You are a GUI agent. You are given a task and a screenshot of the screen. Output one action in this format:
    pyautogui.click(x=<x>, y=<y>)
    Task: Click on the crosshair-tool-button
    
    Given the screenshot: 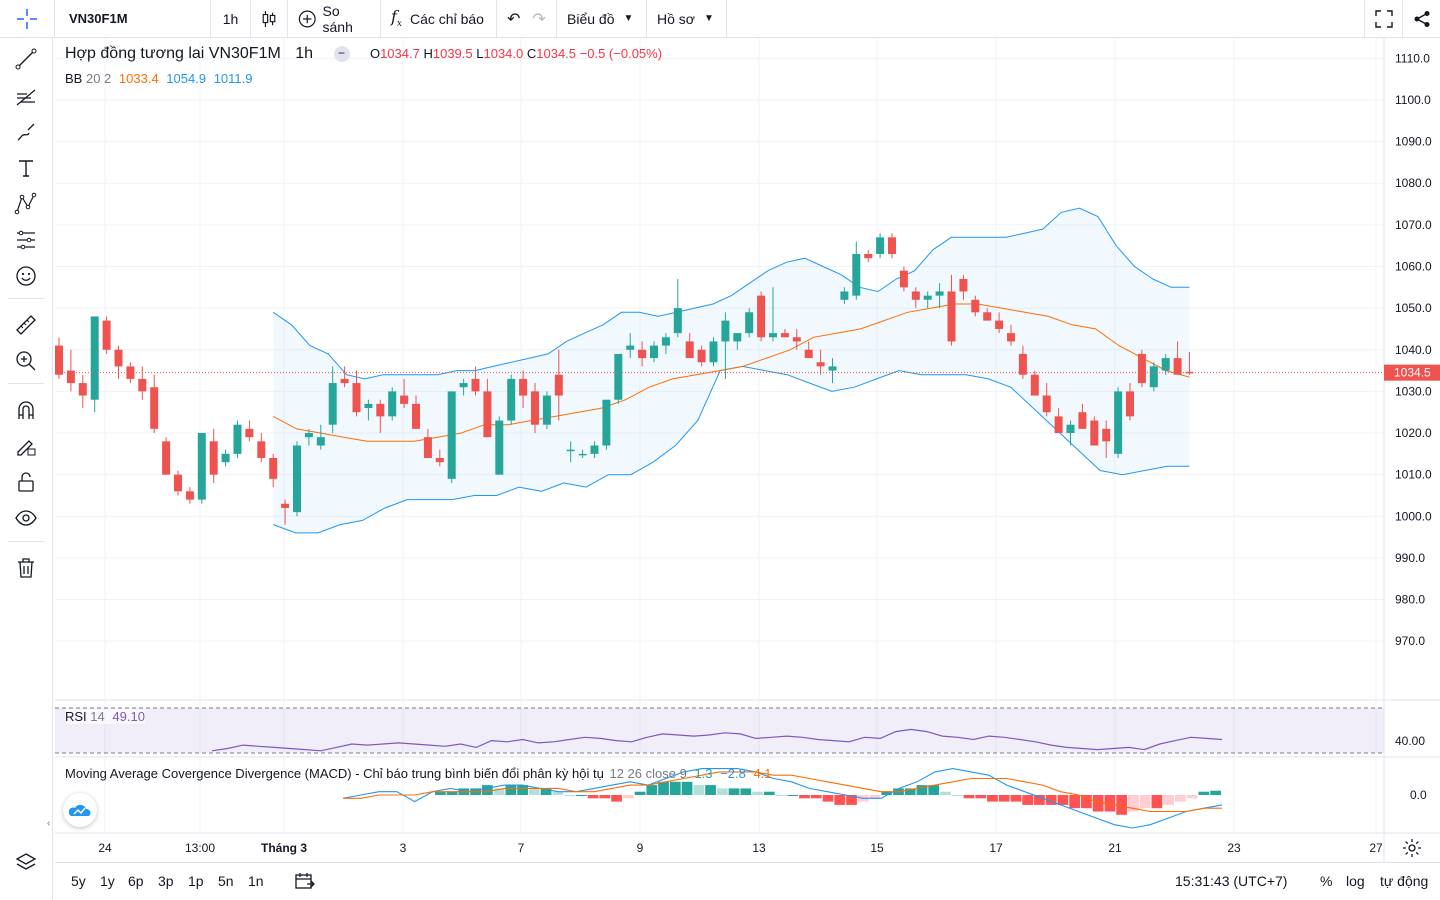 What is the action you would take?
    pyautogui.click(x=27, y=19)
    